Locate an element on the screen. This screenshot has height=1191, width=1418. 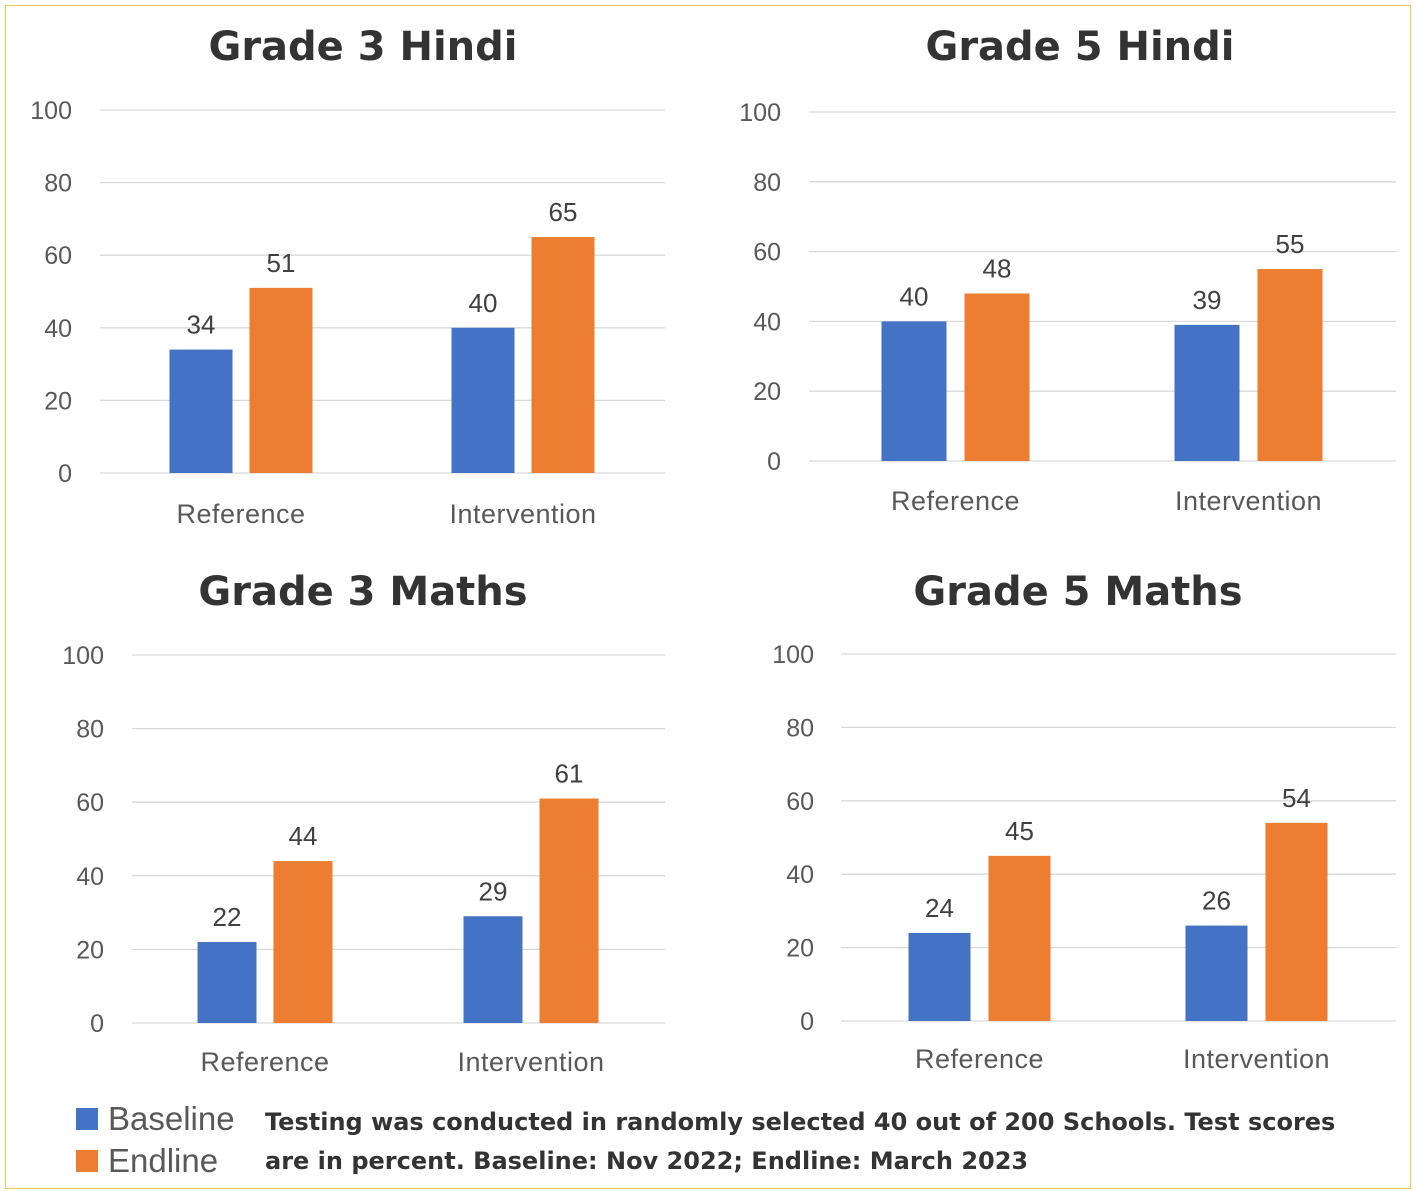
data-label: 54 is located at coordinates (1296, 798).